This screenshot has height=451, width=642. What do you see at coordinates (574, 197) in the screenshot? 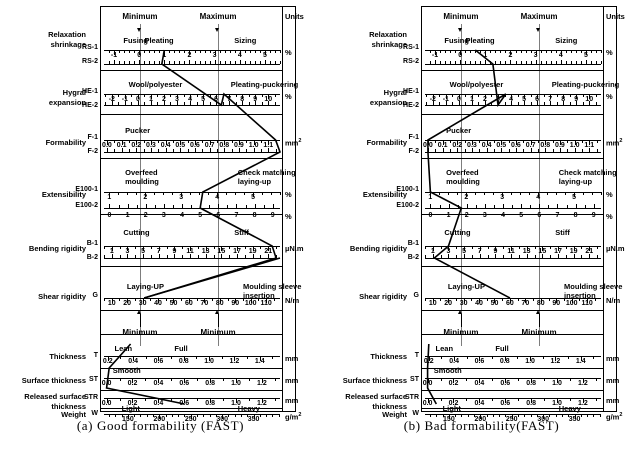
I see `row-e100-1-tick-label: 5` at bounding box center [574, 197].